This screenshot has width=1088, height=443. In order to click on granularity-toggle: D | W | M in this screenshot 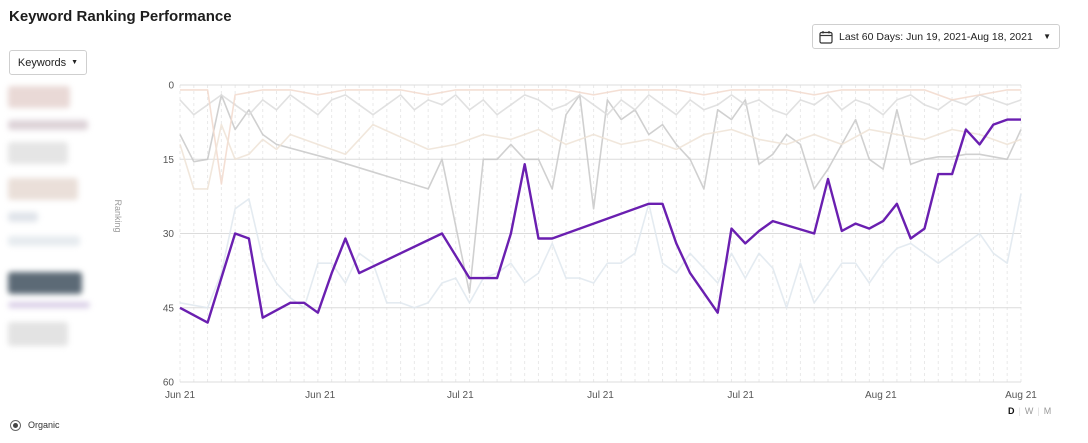, I will do `click(1030, 411)`.